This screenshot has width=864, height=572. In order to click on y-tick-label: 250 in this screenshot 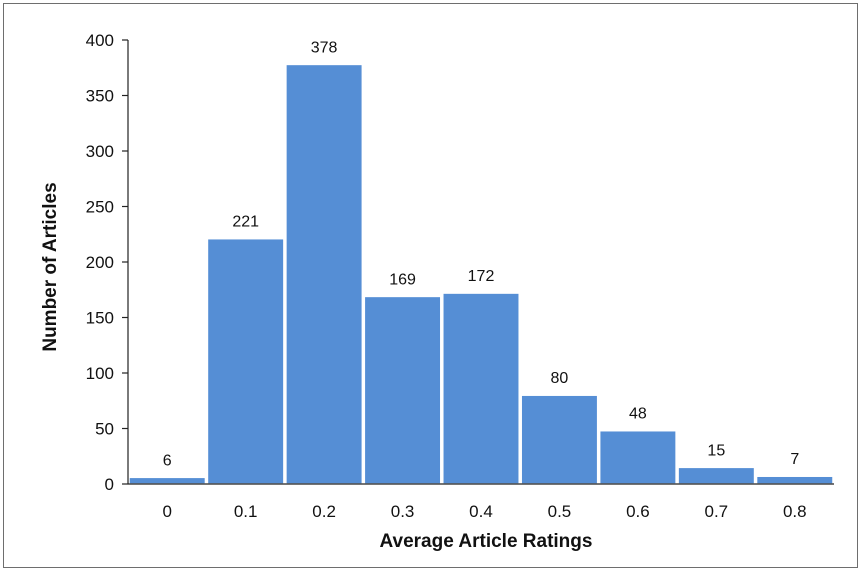, I will do `click(100, 207)`.